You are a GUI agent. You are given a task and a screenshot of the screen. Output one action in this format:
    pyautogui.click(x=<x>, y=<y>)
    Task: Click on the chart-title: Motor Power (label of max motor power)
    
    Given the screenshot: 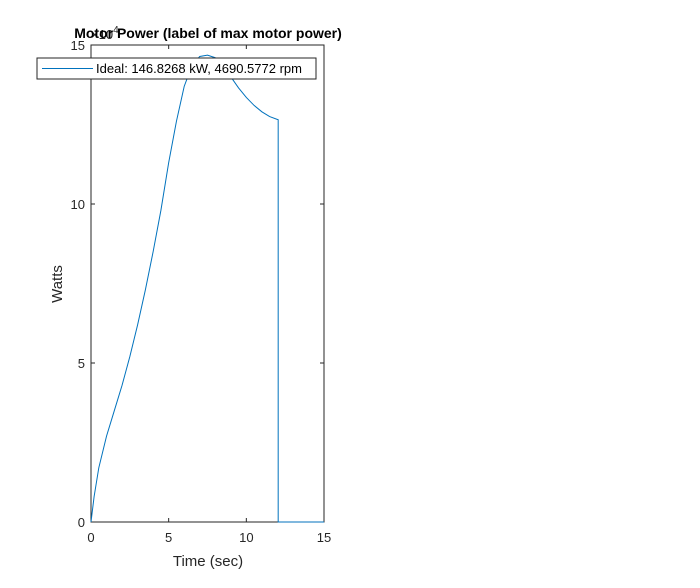 What is the action you would take?
    pyautogui.click(x=208, y=33)
    